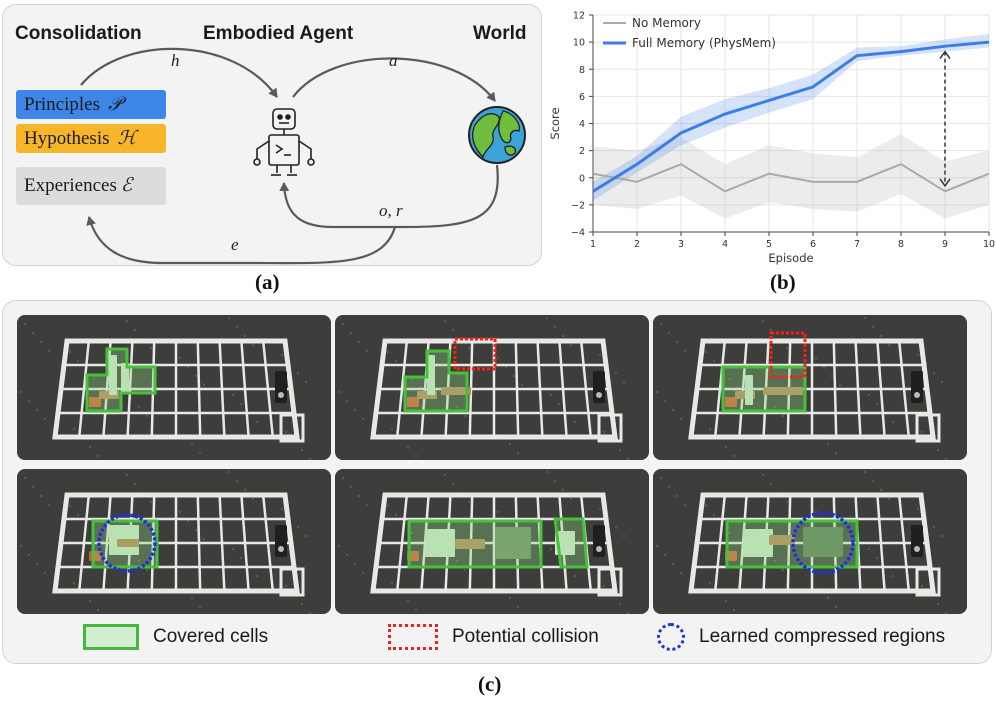  What do you see at coordinates (790, 258) in the screenshot?
I see `x-axis-title: Episode` at bounding box center [790, 258].